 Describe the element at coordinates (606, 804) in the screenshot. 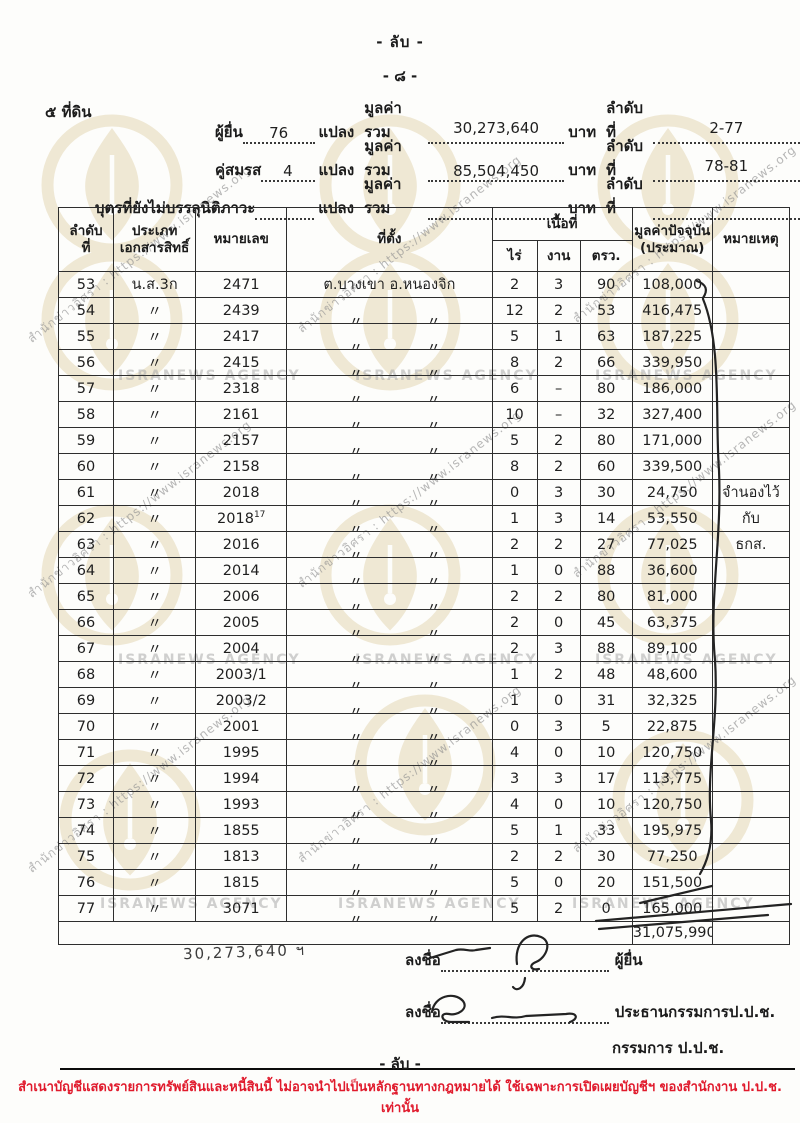

I see `cell-wah: 10` at that location.